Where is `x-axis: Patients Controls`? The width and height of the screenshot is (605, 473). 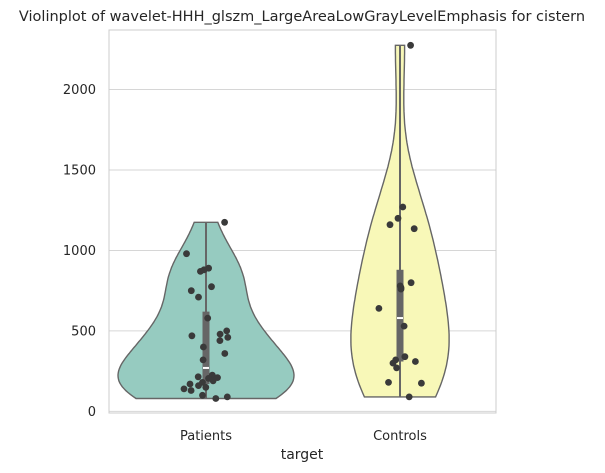 x-axis: Patients Controls is located at coordinates (303, 436).